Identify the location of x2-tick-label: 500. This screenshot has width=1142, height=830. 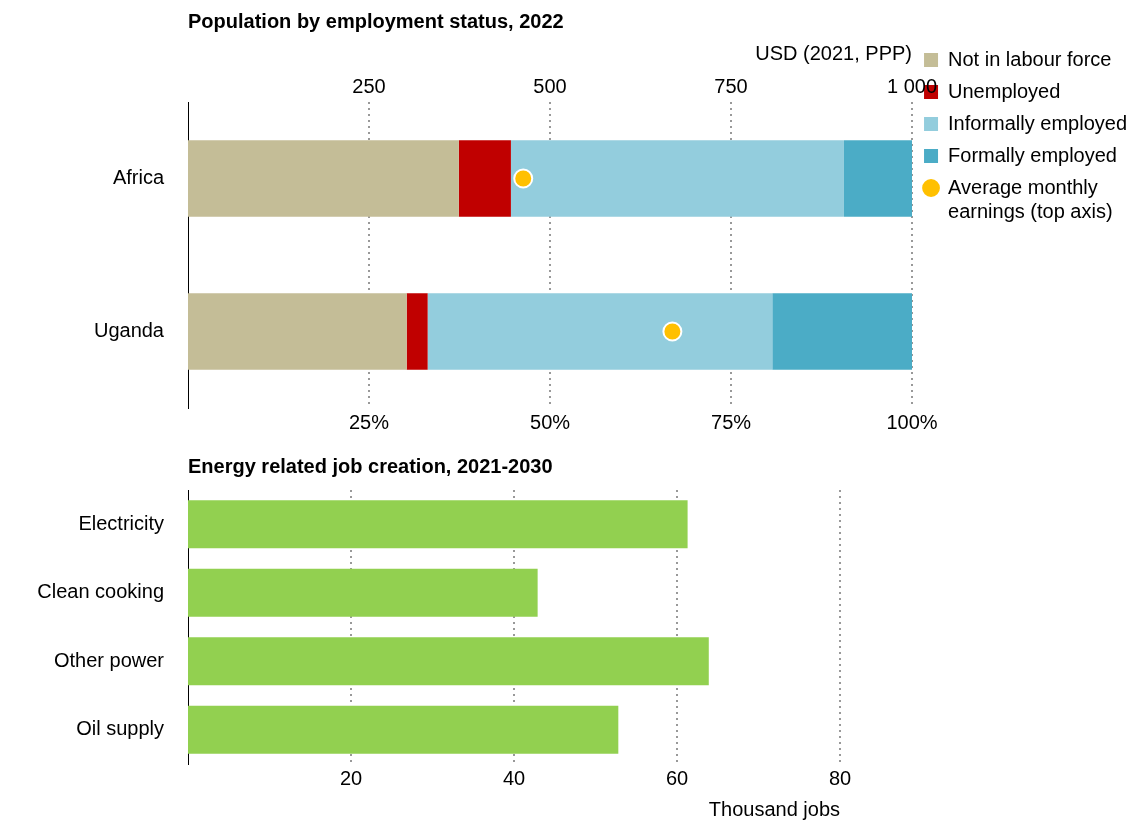
(550, 85).